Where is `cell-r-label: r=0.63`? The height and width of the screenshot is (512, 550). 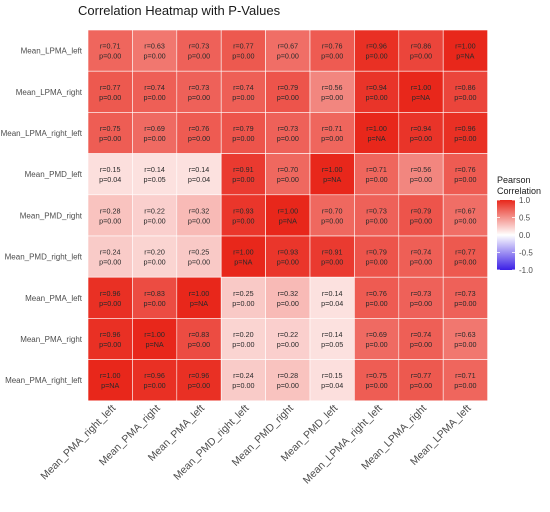
cell-r-label: r=0.63 is located at coordinates (154, 46).